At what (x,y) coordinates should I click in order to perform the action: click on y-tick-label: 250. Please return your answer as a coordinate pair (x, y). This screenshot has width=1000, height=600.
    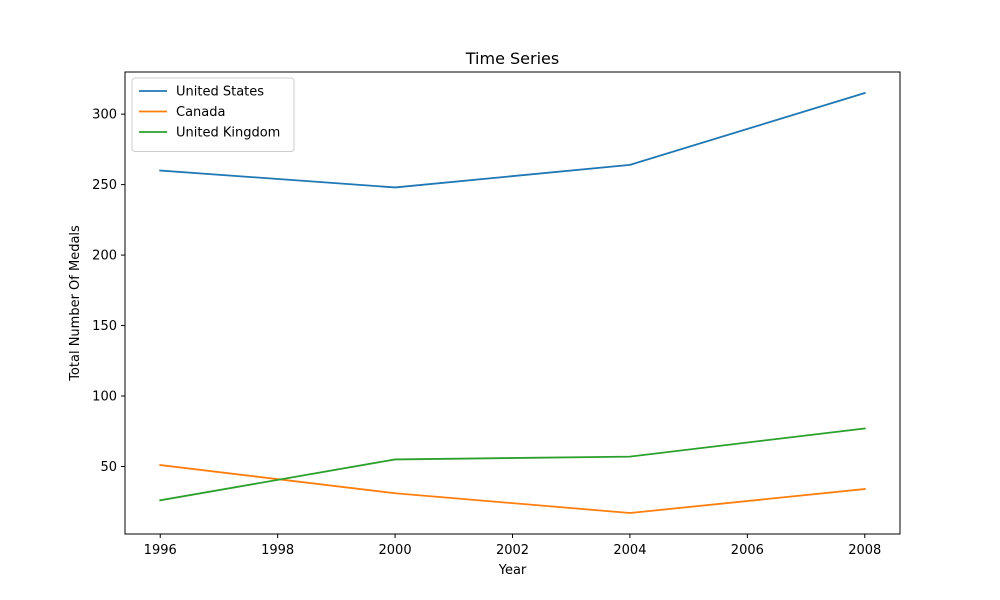
    Looking at the image, I should click on (104, 185).